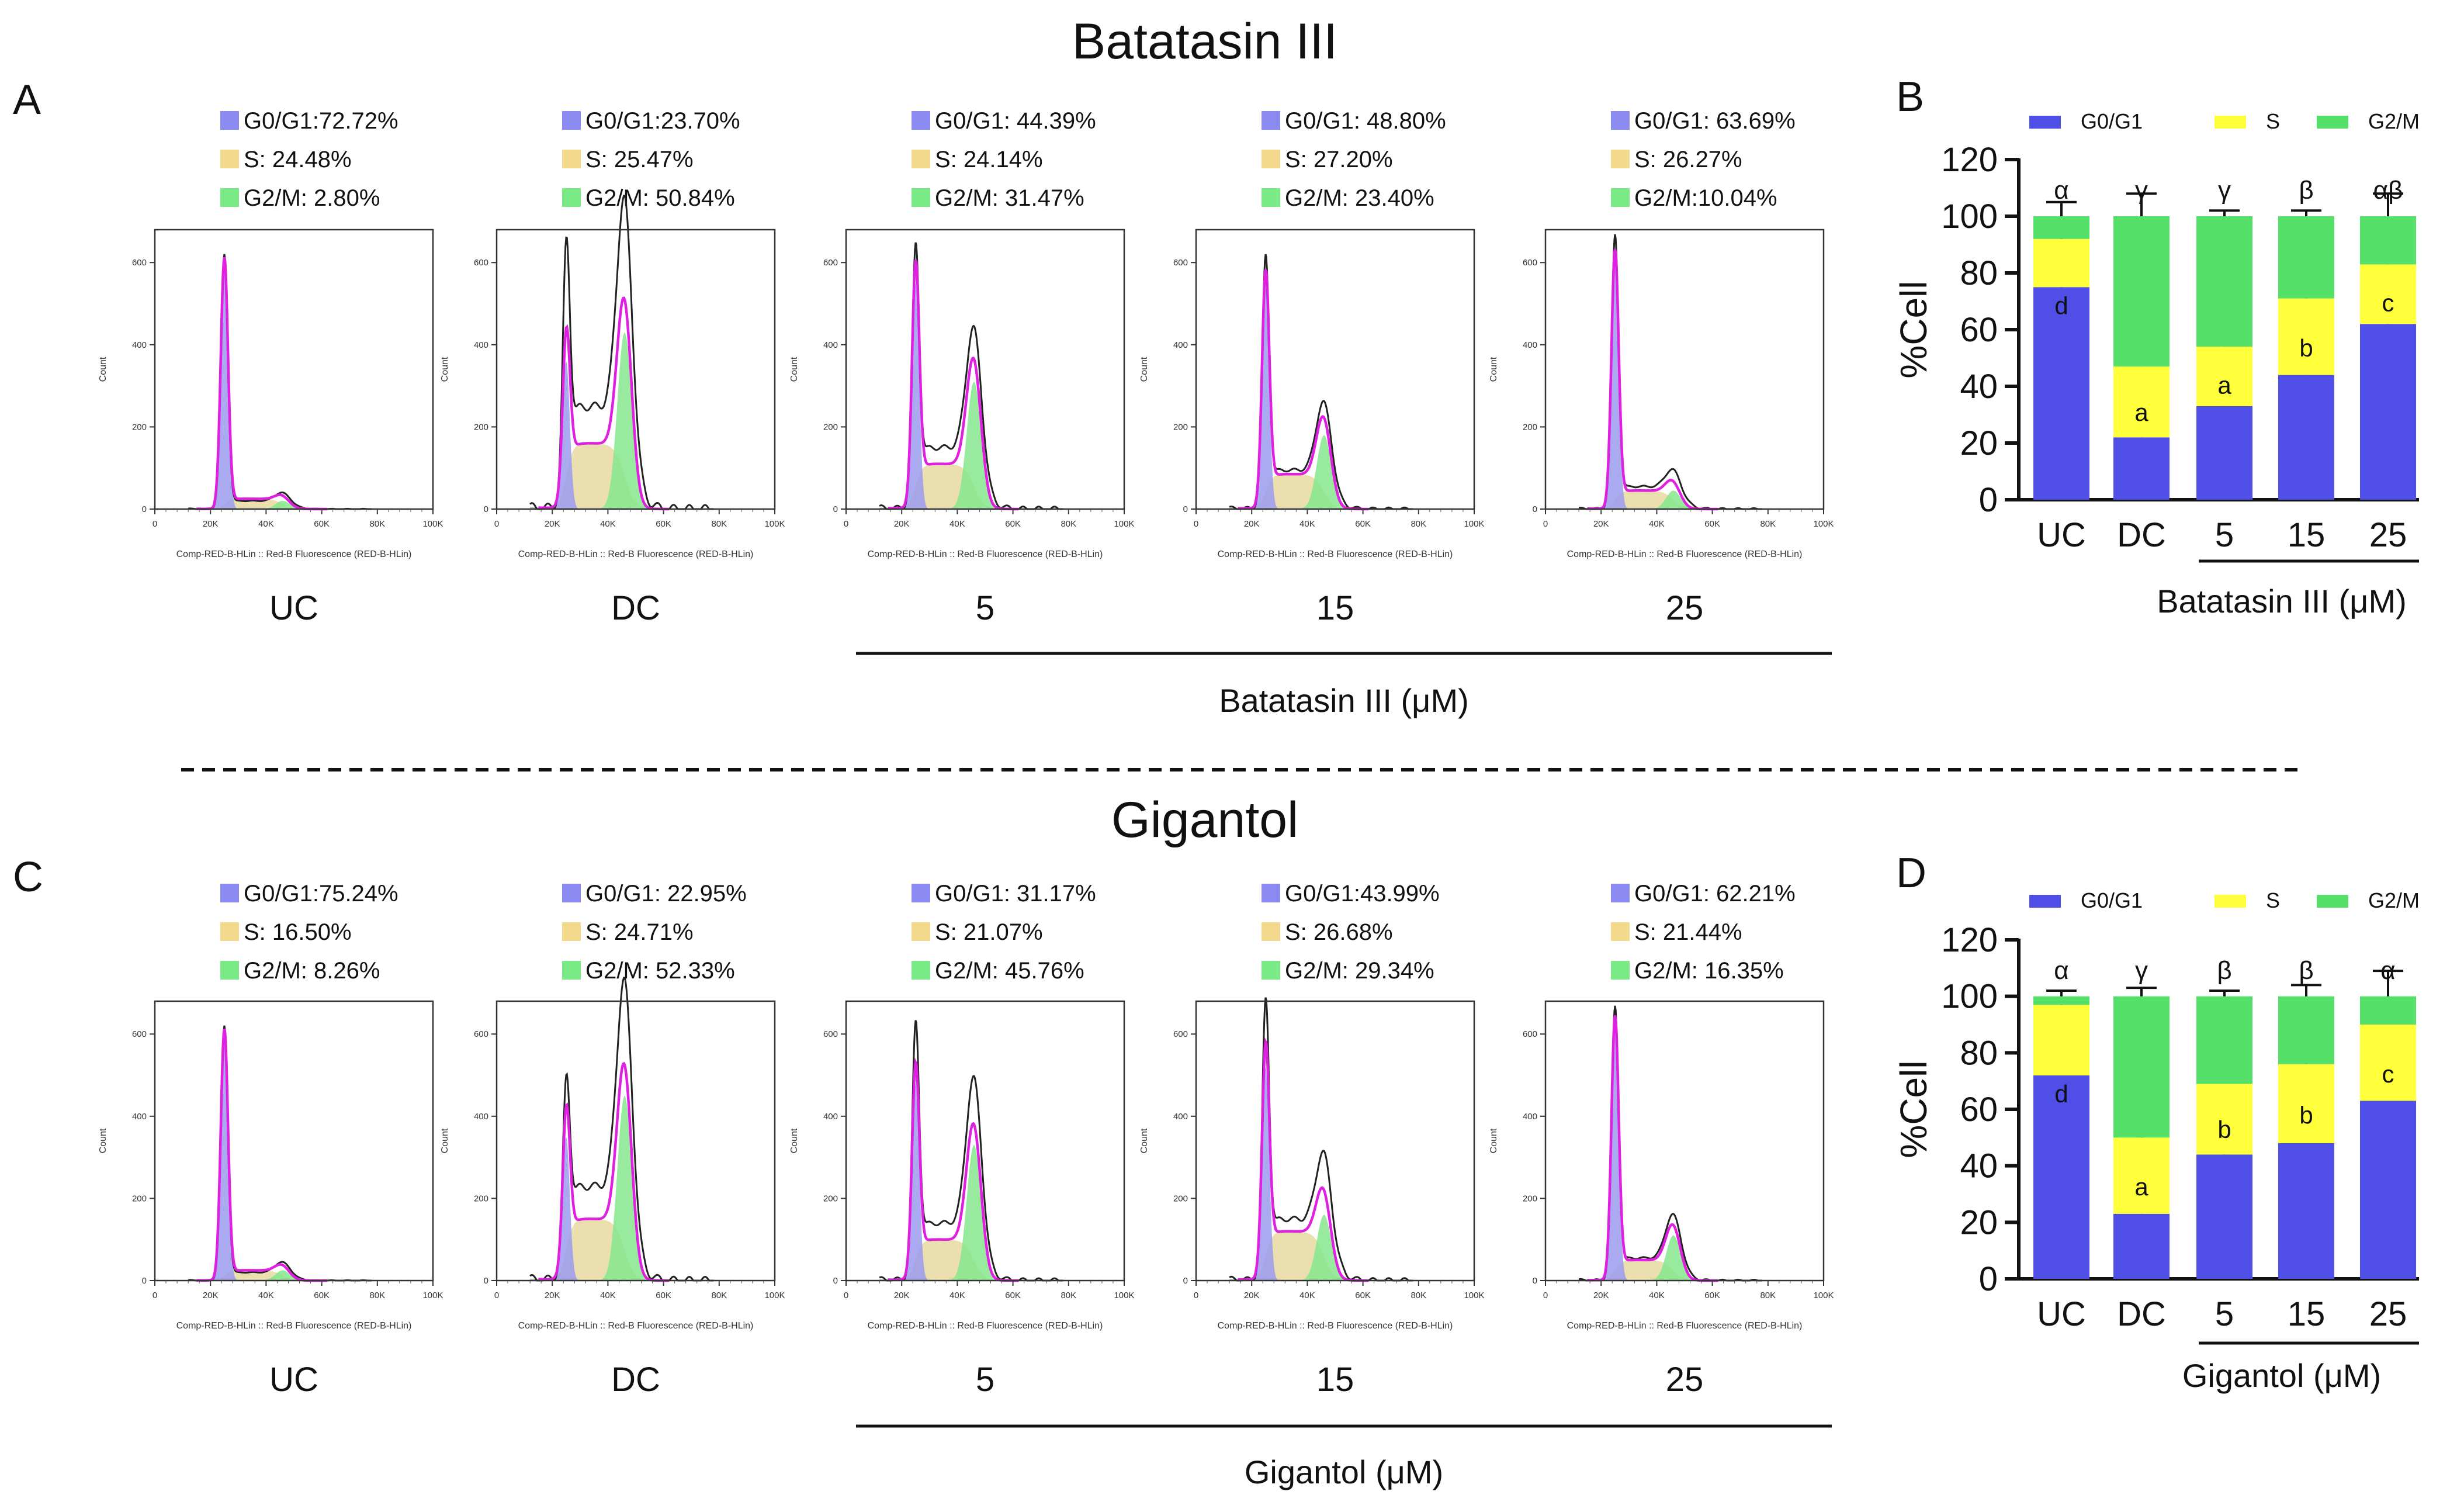  I want to click on legend-entry: G2/M: 16.35%, so click(1709, 971).